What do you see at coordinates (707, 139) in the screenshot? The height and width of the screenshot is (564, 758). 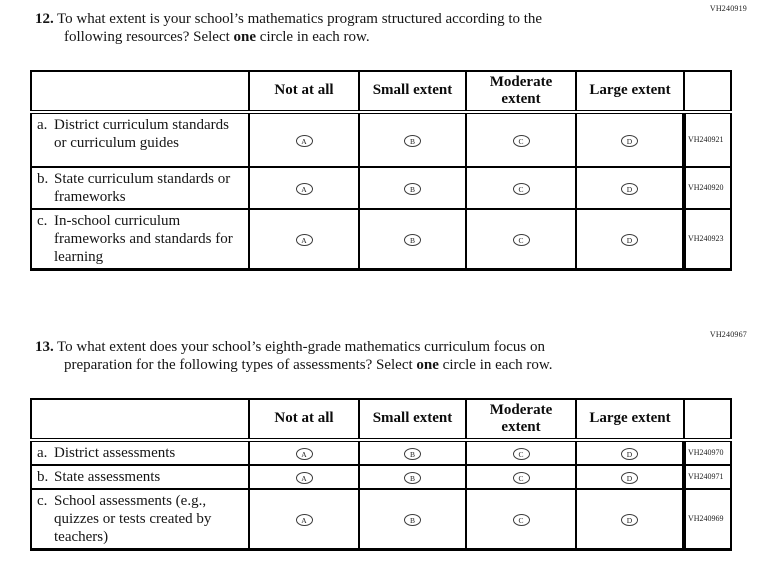 I see `row-code: VH240921` at bounding box center [707, 139].